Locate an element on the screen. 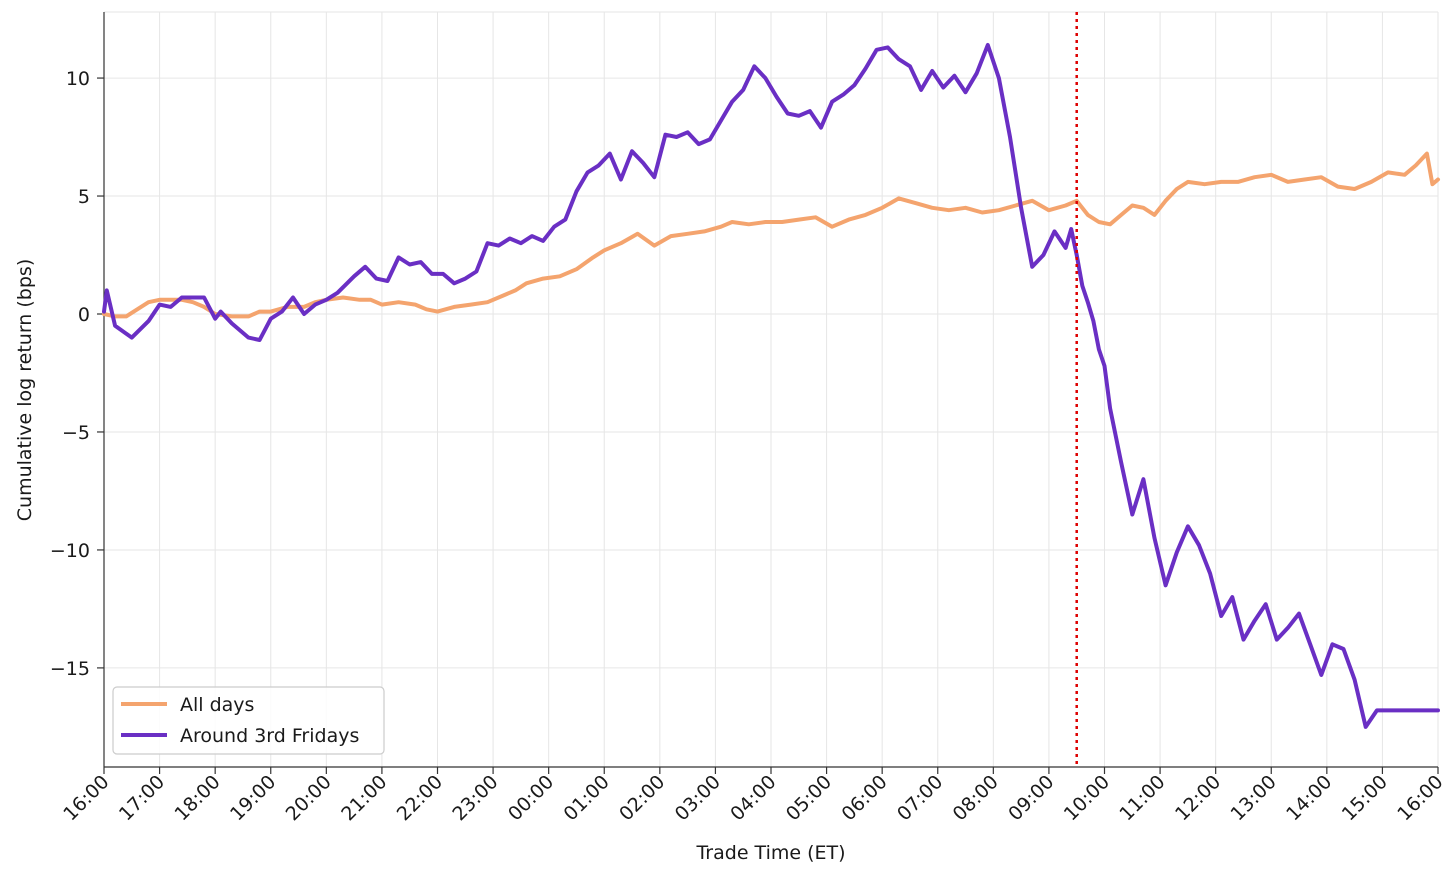 The image size is (1456, 875). y-tick-label: 5 is located at coordinates (84, 197).